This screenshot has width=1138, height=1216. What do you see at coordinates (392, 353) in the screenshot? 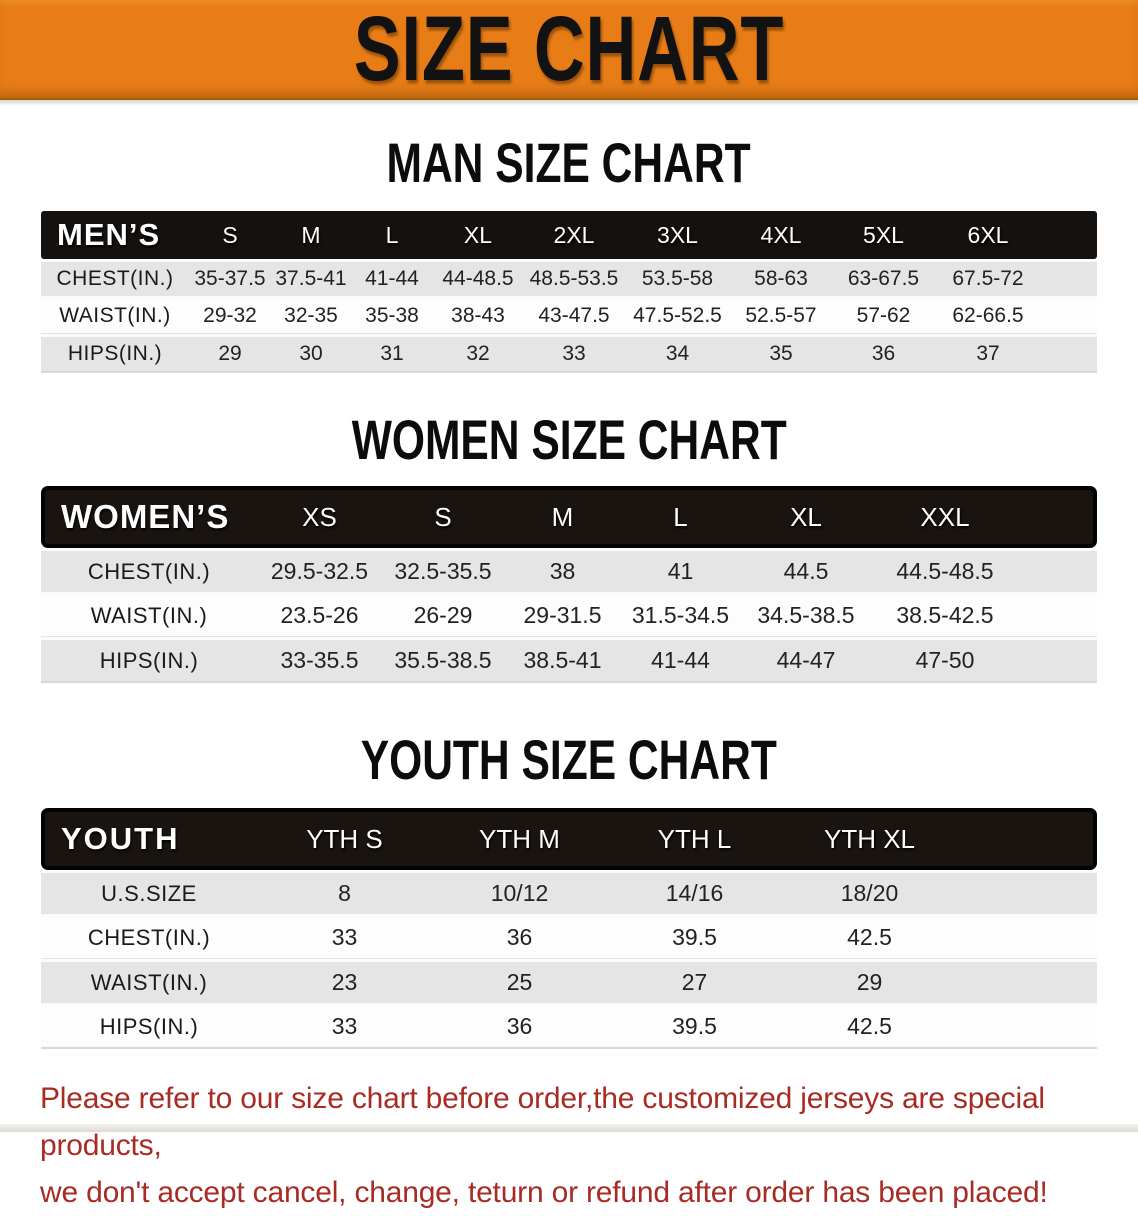
I see `size-value-cell: 31` at bounding box center [392, 353].